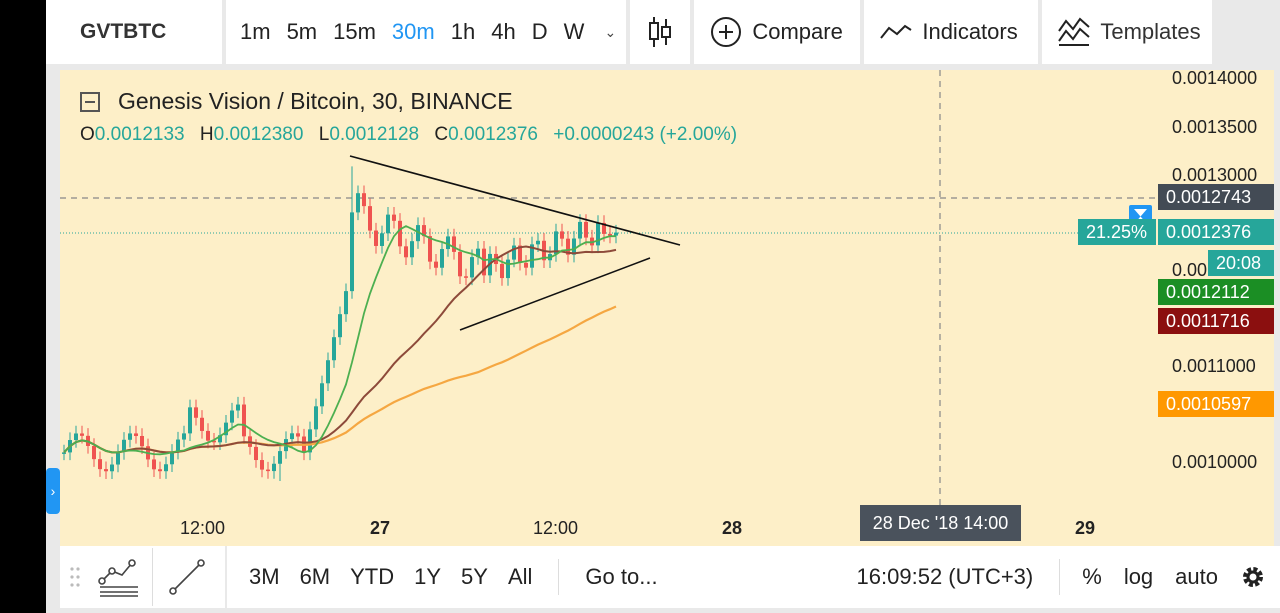 The width and height of the screenshot is (1280, 613). I want to click on interval-4h: 4h, so click(503, 31).